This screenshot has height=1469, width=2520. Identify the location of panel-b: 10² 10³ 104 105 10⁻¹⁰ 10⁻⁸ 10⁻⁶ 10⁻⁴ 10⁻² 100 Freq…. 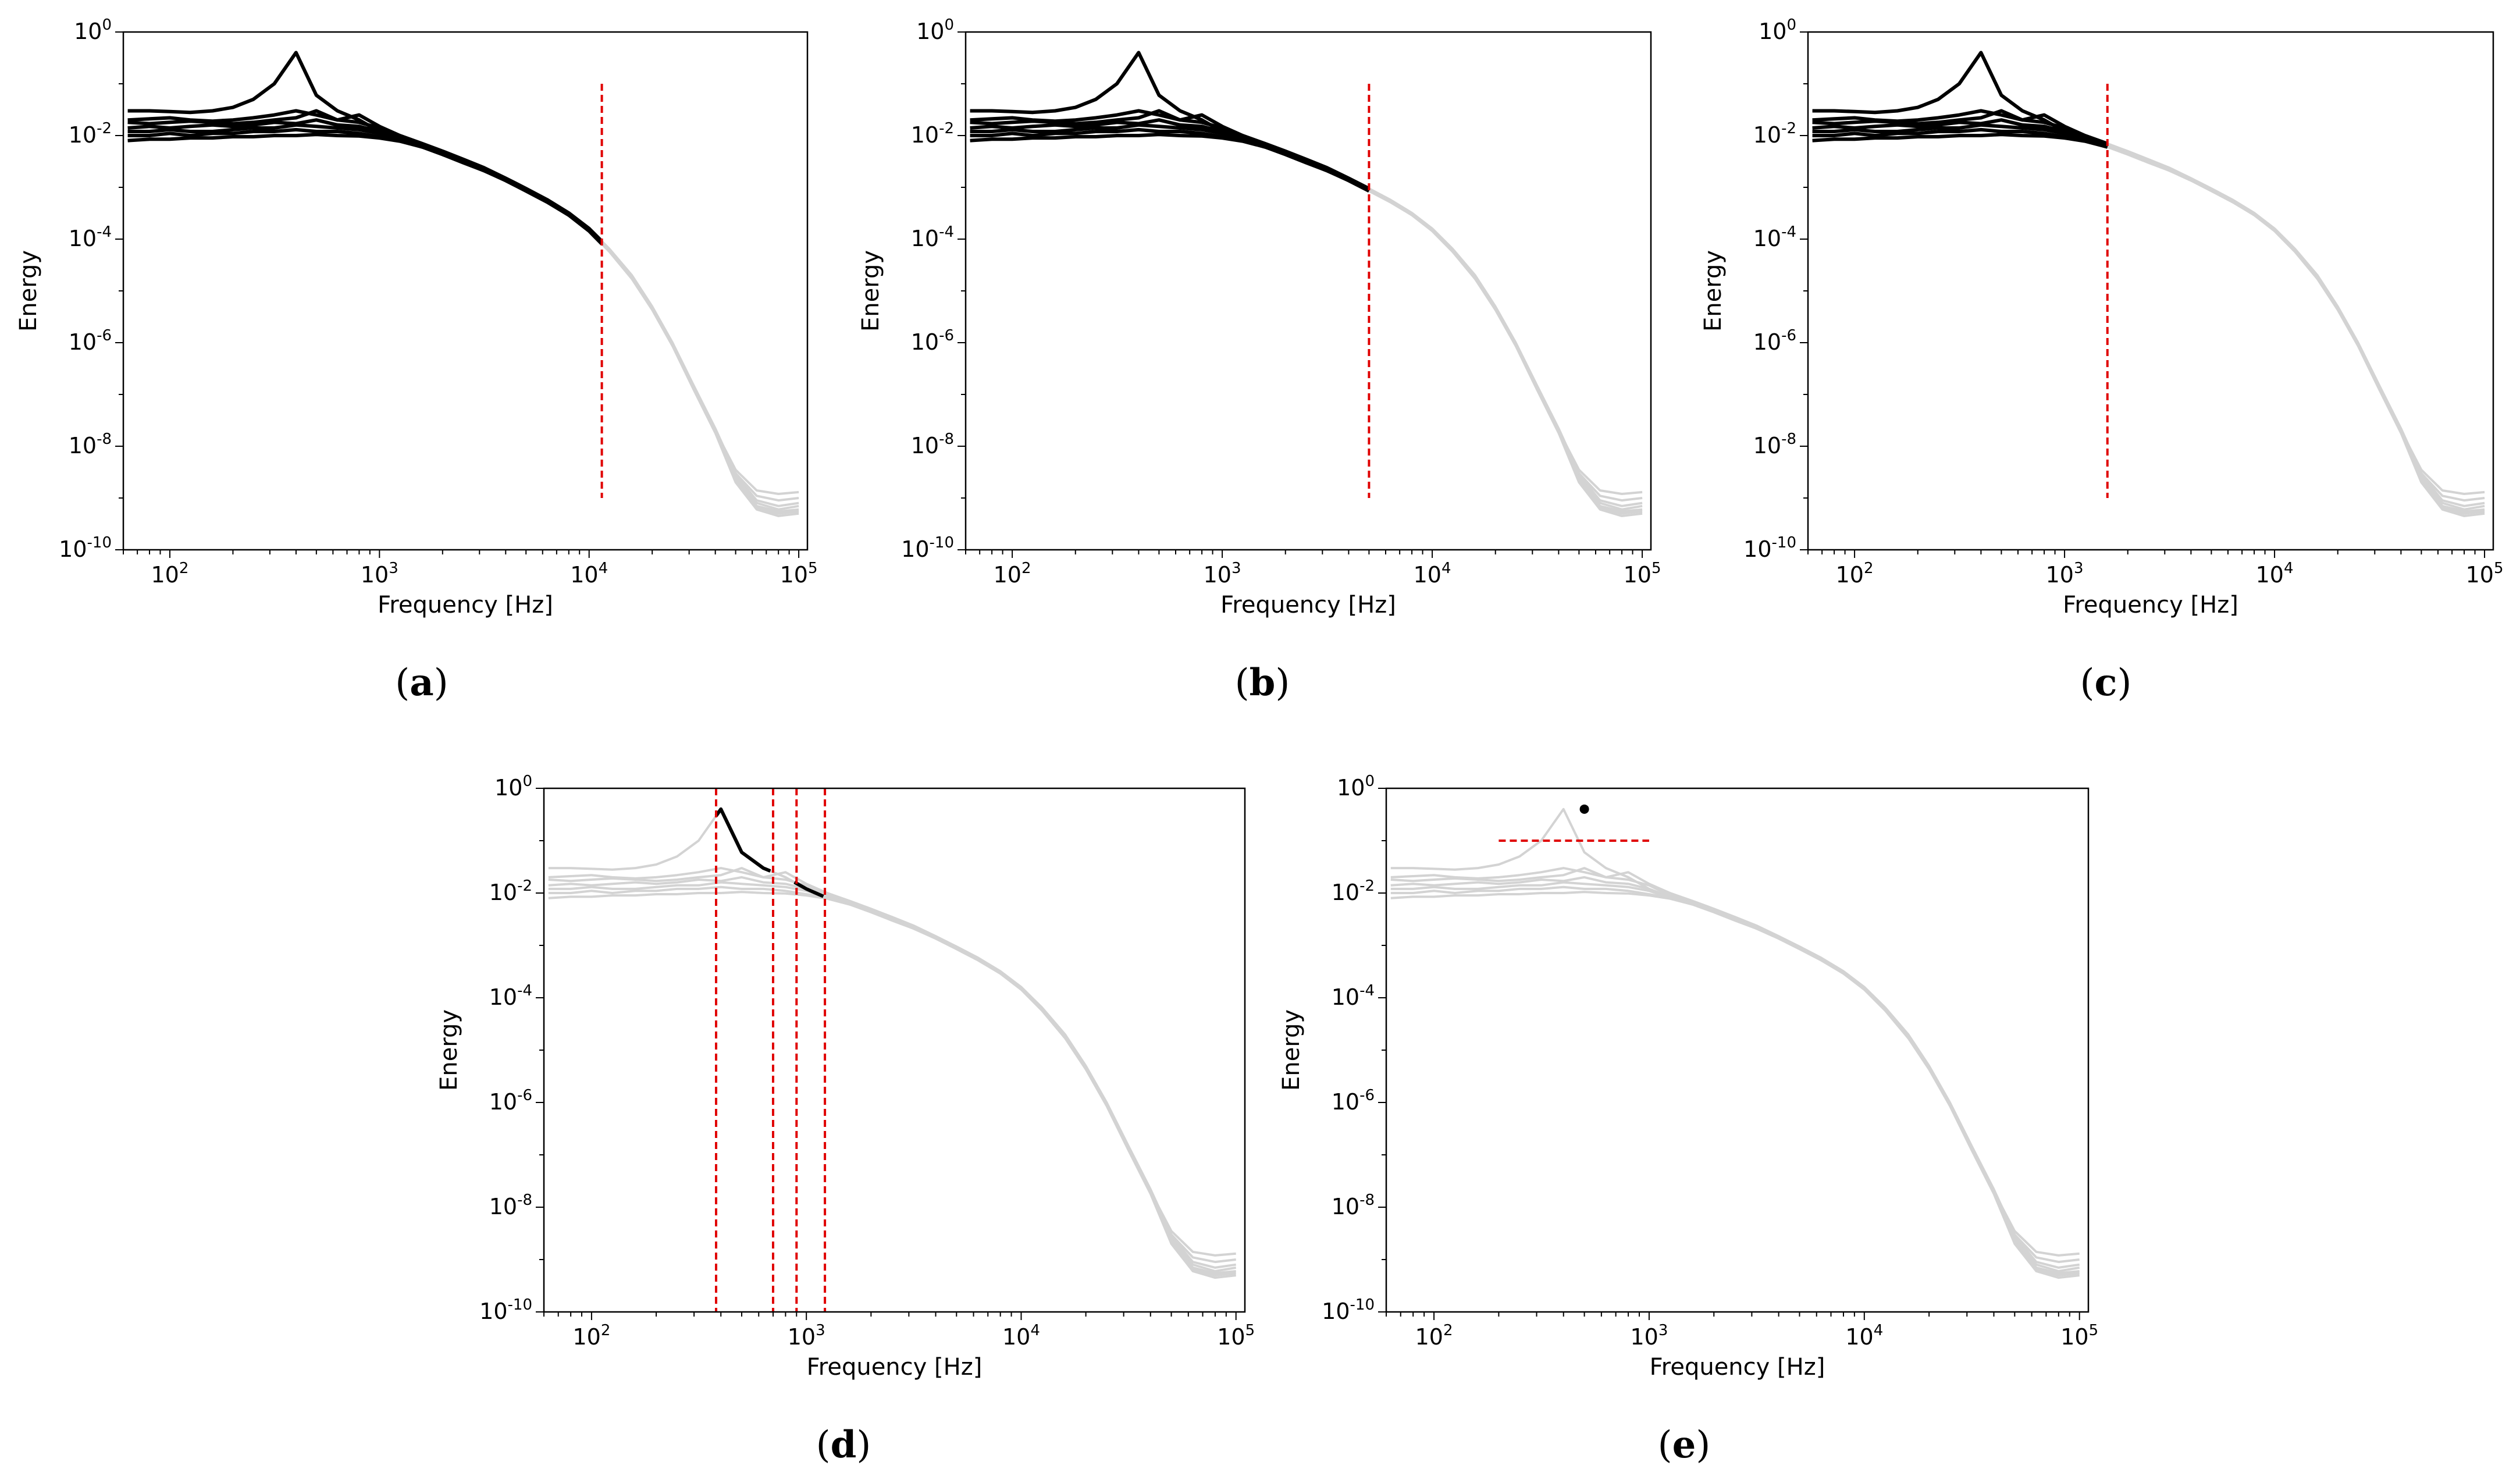
(1259, 360).